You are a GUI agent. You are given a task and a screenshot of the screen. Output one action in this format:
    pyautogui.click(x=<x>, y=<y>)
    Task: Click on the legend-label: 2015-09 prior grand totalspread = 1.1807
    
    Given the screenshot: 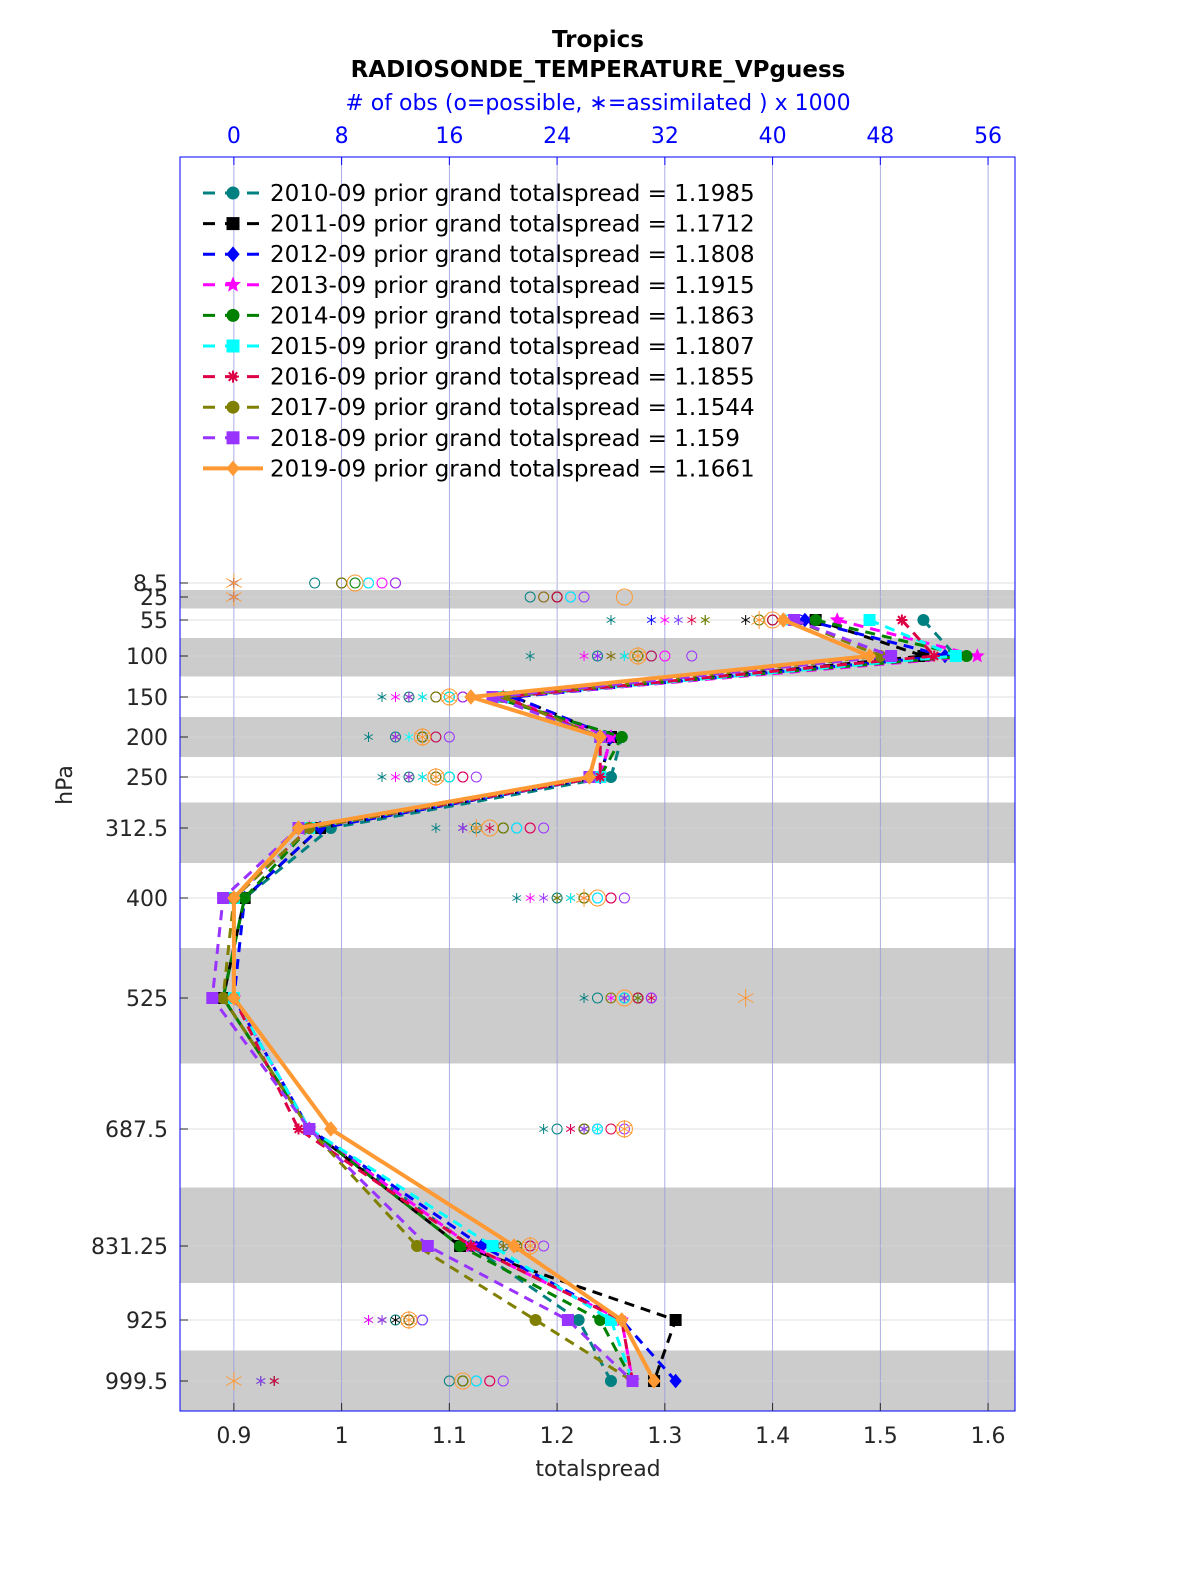 What is the action you would take?
    pyautogui.click(x=512, y=347)
    